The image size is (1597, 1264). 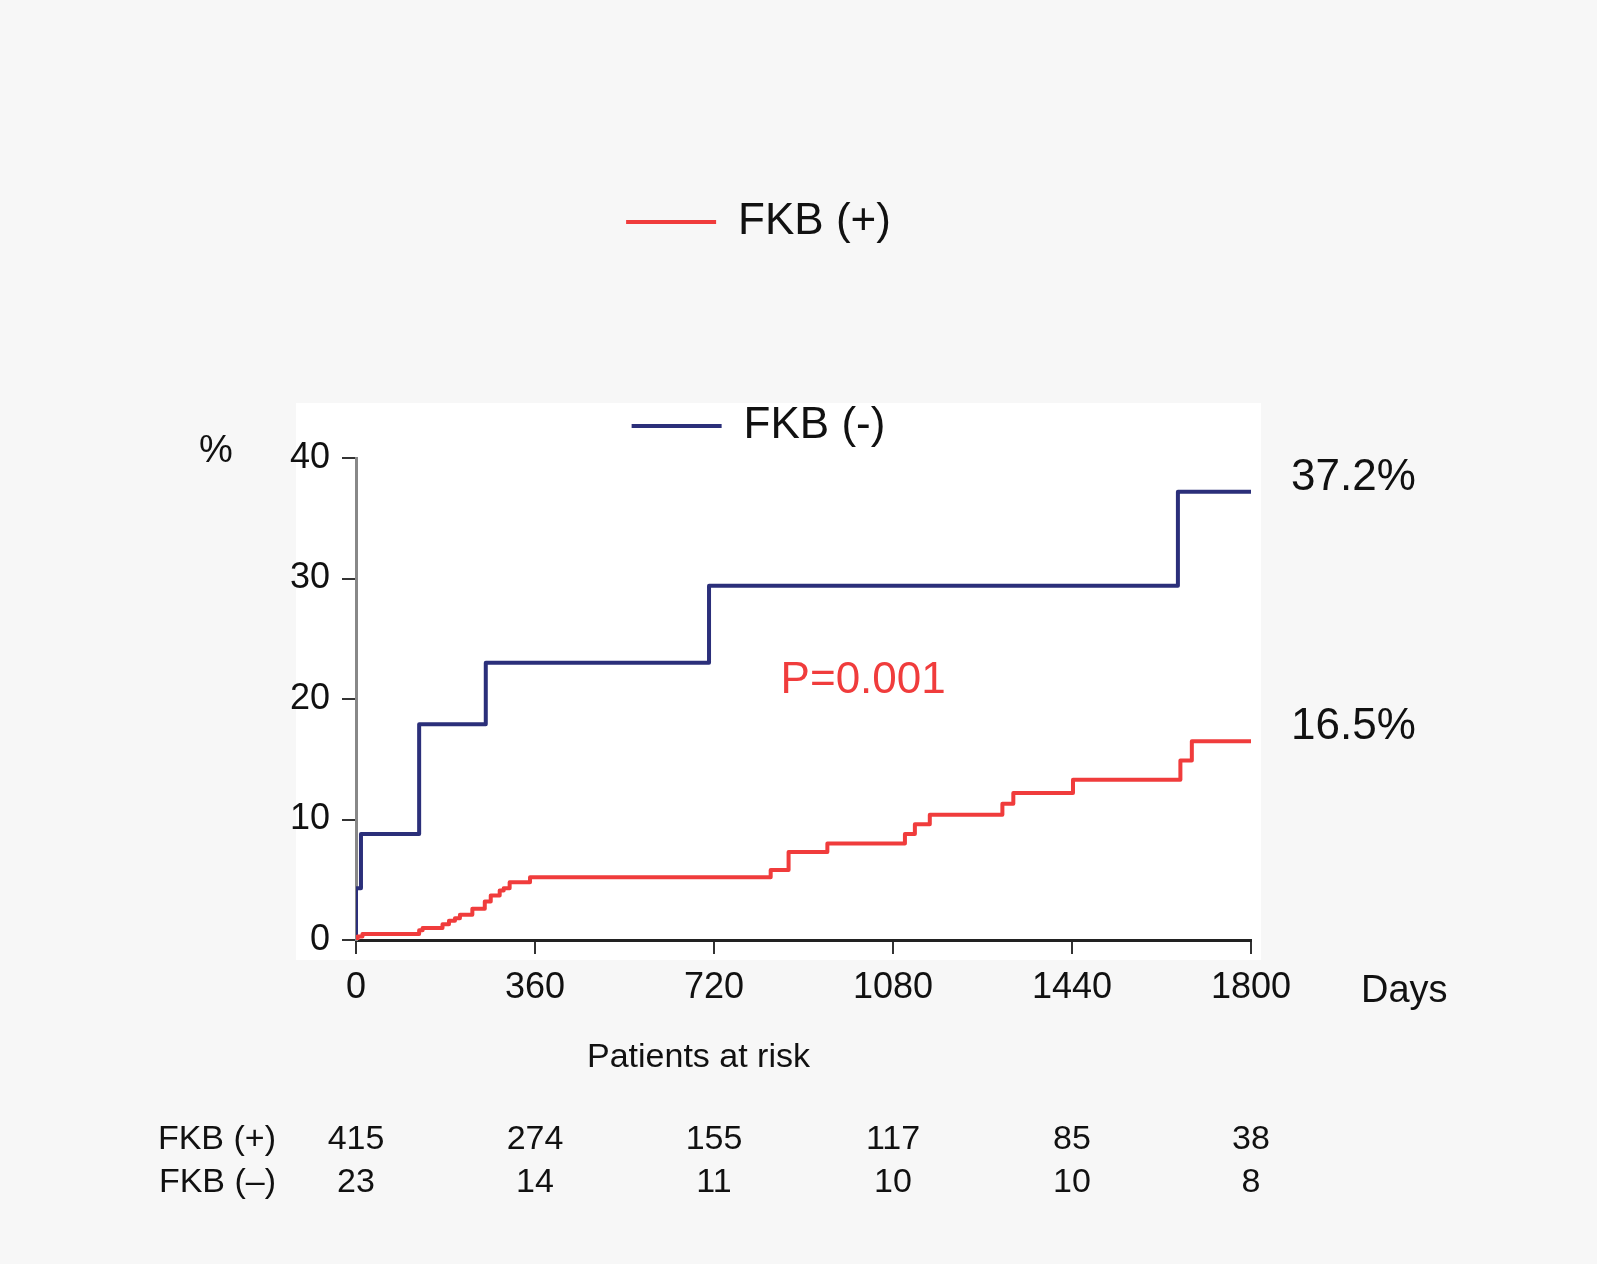 What do you see at coordinates (216, 1137) in the screenshot?
I see `text: FKB (+)` at bounding box center [216, 1137].